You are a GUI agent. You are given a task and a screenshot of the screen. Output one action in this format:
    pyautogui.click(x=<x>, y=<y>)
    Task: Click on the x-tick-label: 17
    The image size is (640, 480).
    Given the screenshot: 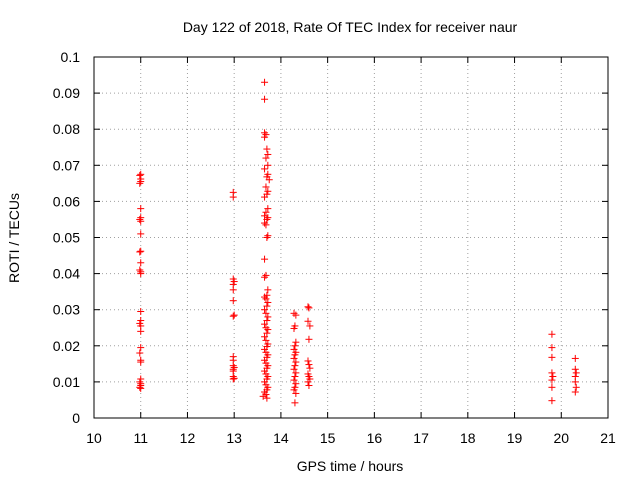 What is the action you would take?
    pyautogui.click(x=421, y=438)
    